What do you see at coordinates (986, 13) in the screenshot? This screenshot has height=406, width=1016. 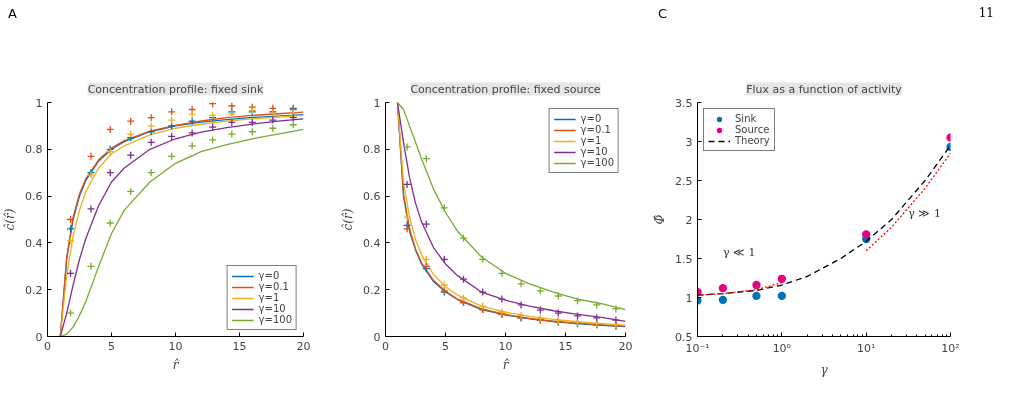 I see `text: 11` at bounding box center [986, 13].